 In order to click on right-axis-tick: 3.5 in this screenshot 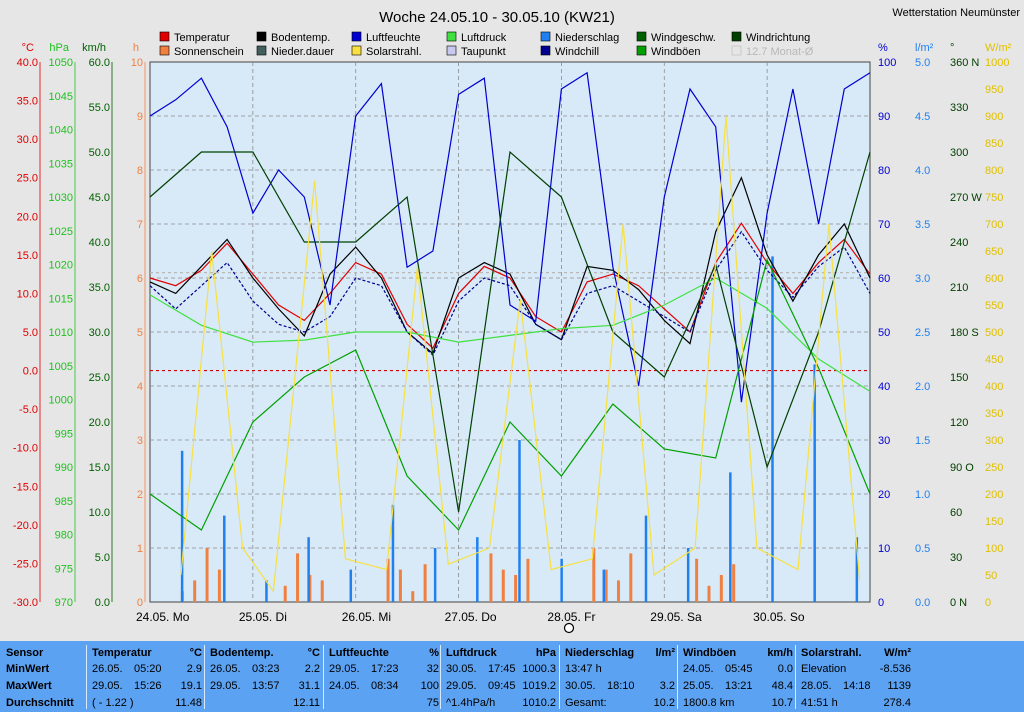, I will do `click(922, 225)`.